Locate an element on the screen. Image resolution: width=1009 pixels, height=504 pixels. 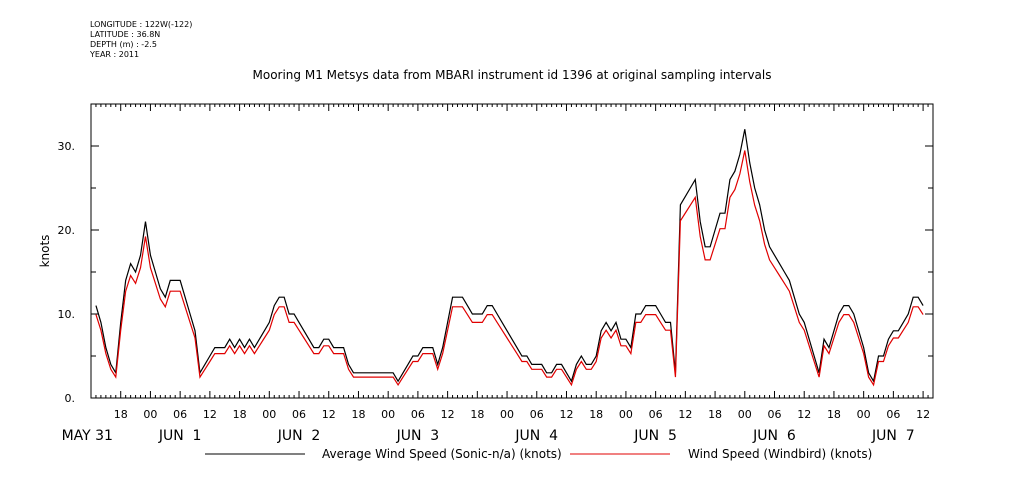
x-day-label: JUN 3 is located at coordinates (418, 436).